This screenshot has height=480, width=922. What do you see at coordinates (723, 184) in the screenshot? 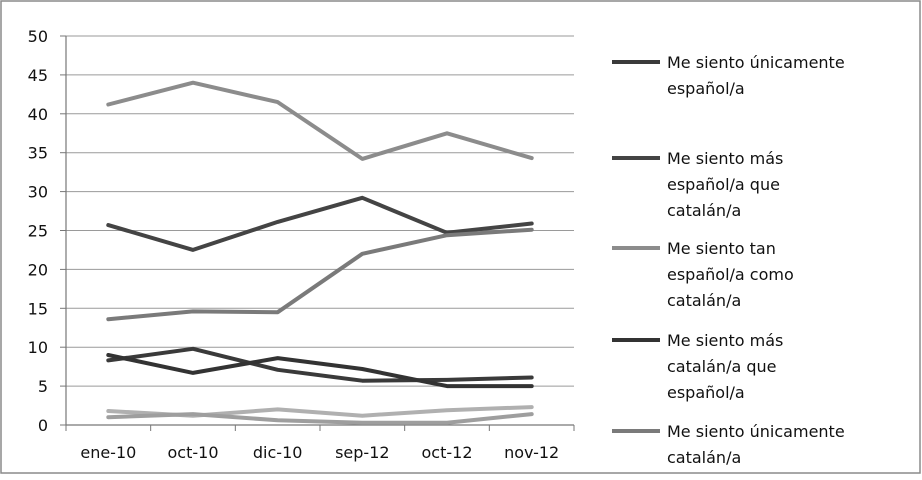
I see `legend-label: español/a que` at bounding box center [723, 184].